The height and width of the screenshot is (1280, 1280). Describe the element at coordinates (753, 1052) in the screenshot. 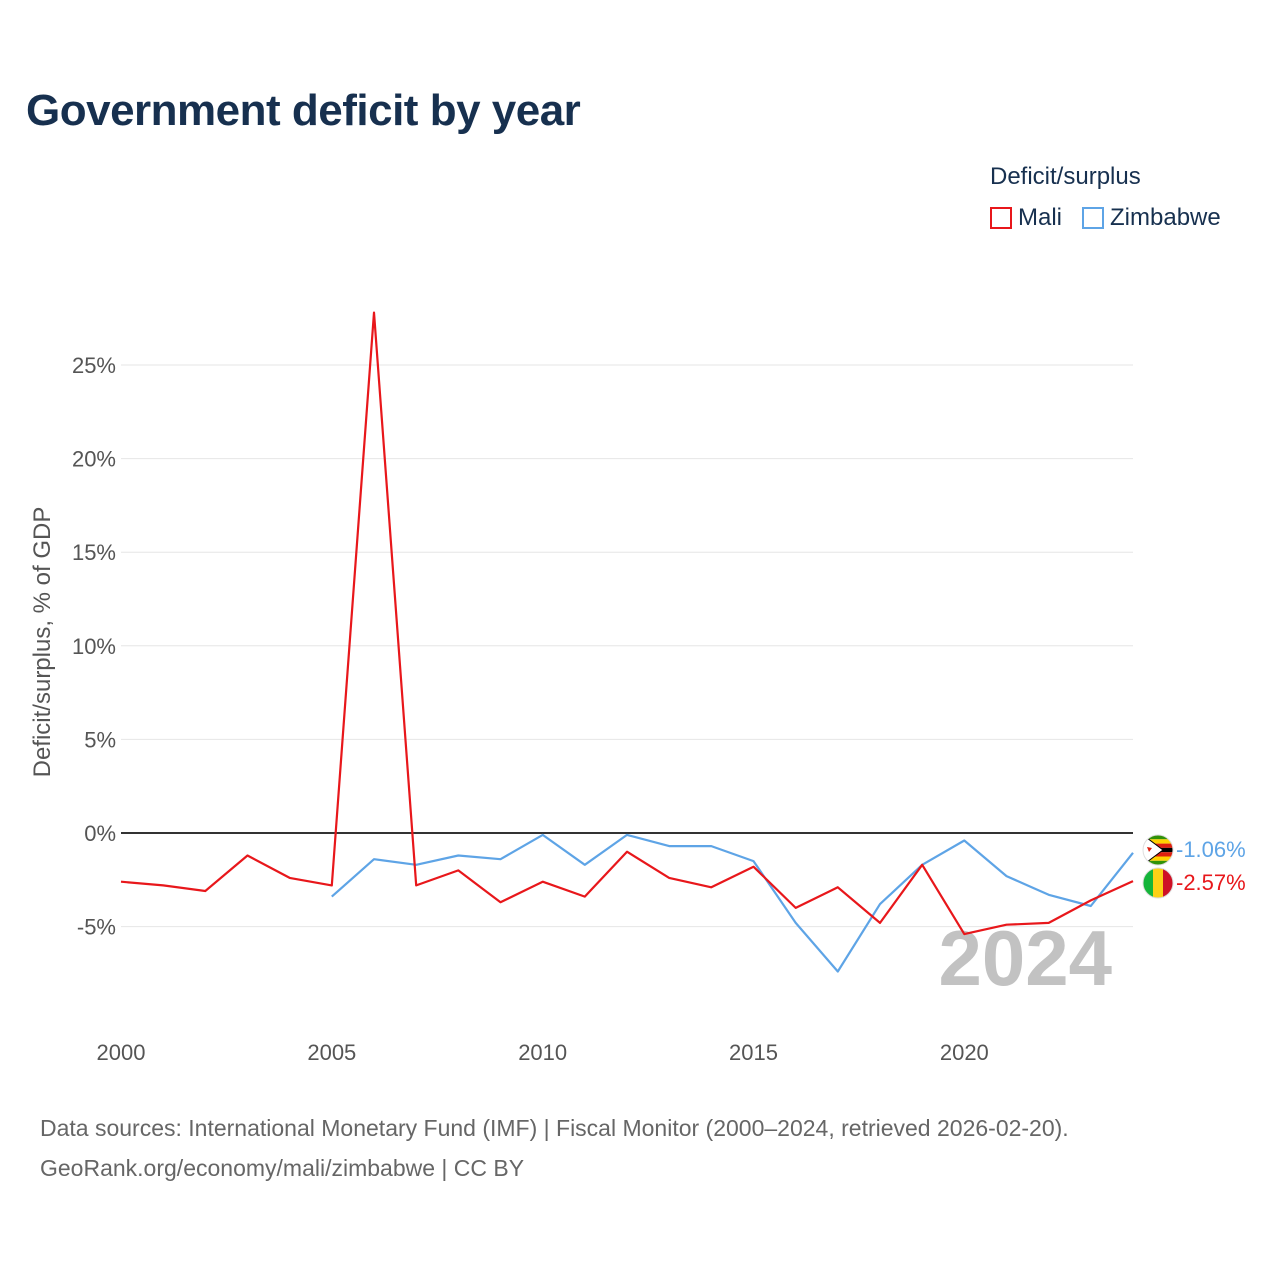

I see `x-tick-label: 2015` at that location.